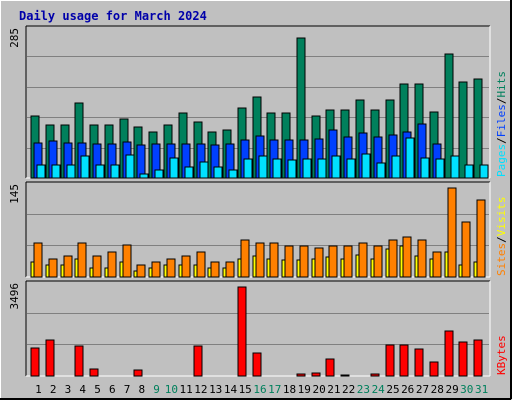  What do you see at coordinates (97, 389) in the screenshot?
I see `x-label-day: 5` at bounding box center [97, 389].